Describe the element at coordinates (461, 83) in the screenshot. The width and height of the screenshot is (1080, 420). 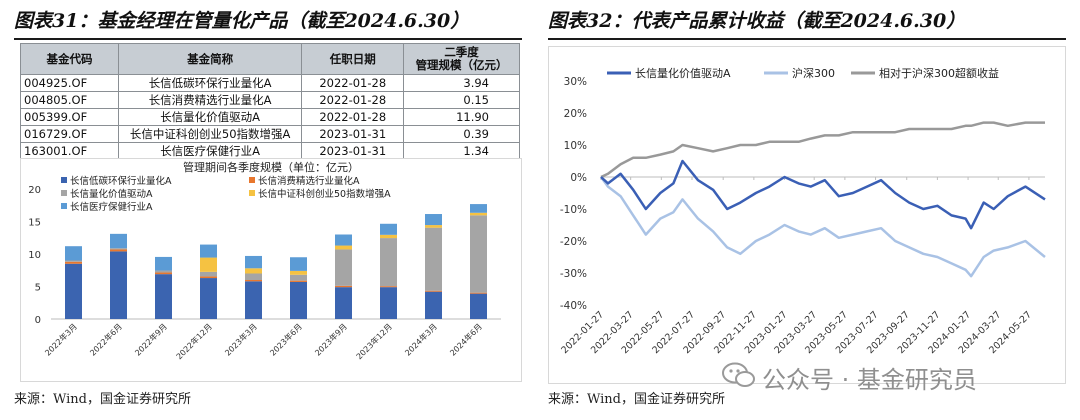
I see `cell-aum: 3.94` at that location.